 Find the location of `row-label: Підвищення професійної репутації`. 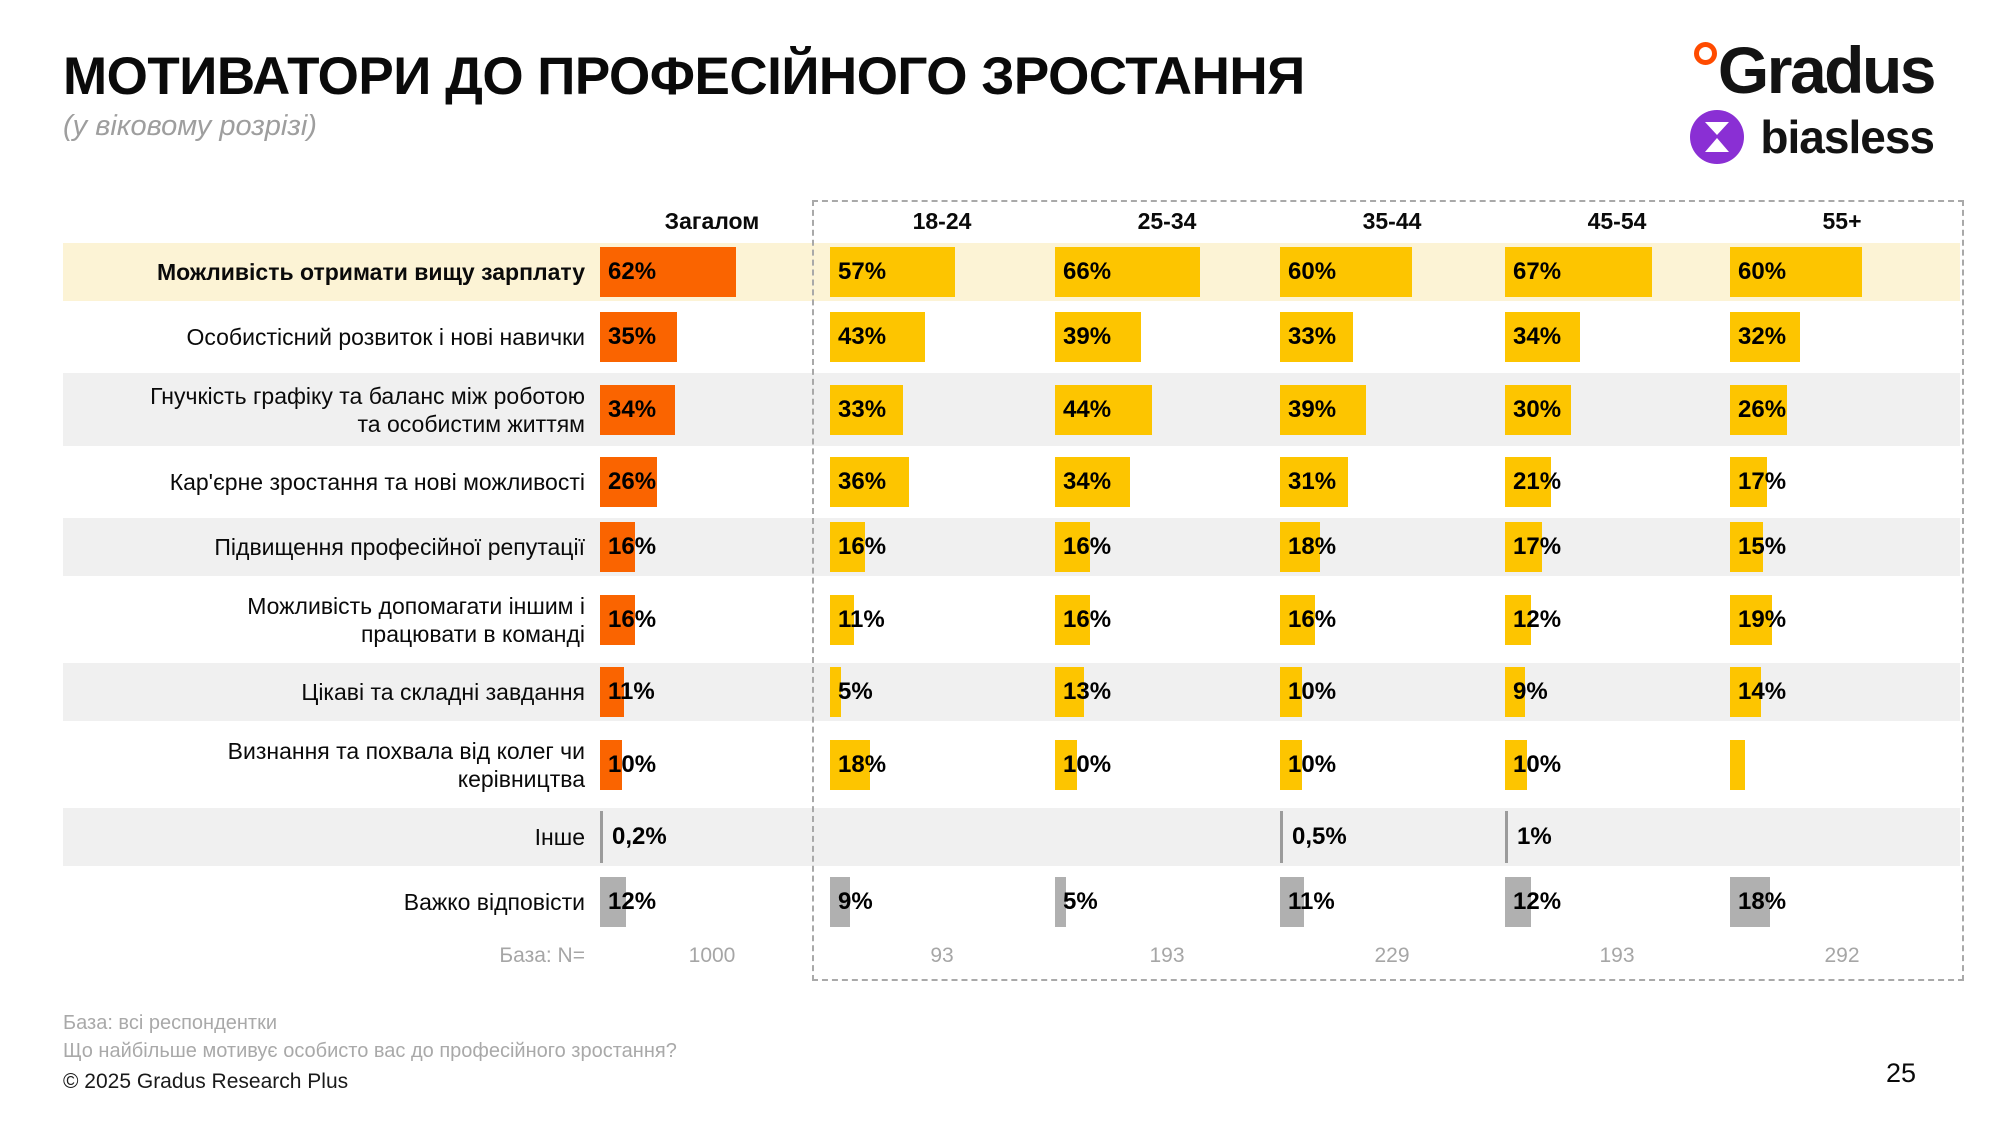

row-label: Підвищення професійної репутації is located at coordinates (399, 547).